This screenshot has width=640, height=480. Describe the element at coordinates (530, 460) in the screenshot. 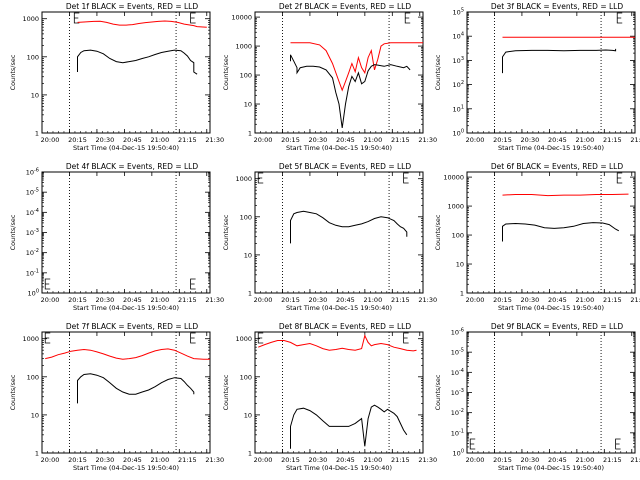

I see `x-tick-label: 20:30` at that location.